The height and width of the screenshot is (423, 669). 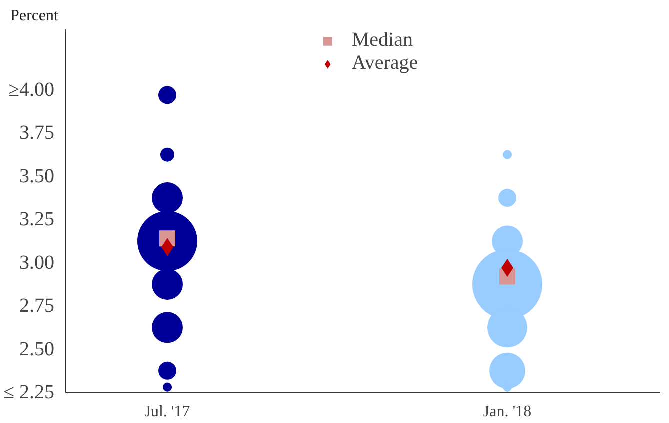 I want to click on y-tick-label: ≤ 2.25, so click(x=29, y=393).